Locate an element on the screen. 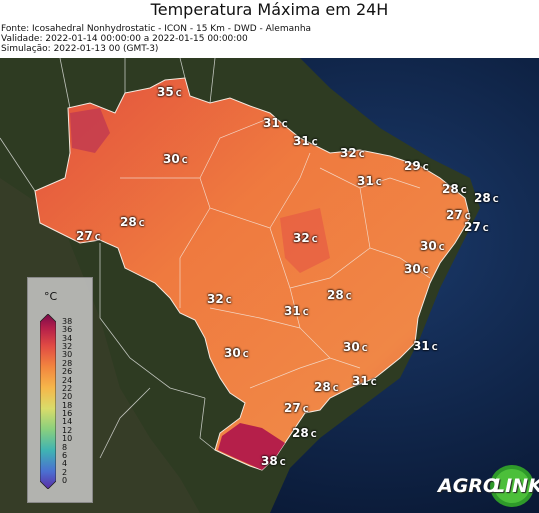  legend-tick: 14 is located at coordinates (67, 422).